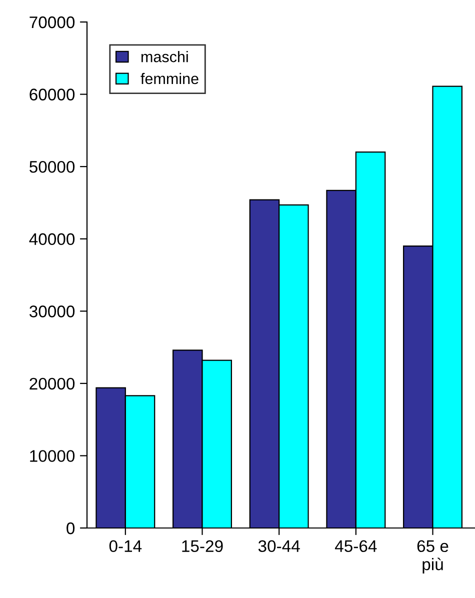 This screenshot has height=598, width=475. What do you see at coordinates (202, 546) in the screenshot?
I see `x-tick-label: 15-29` at bounding box center [202, 546].